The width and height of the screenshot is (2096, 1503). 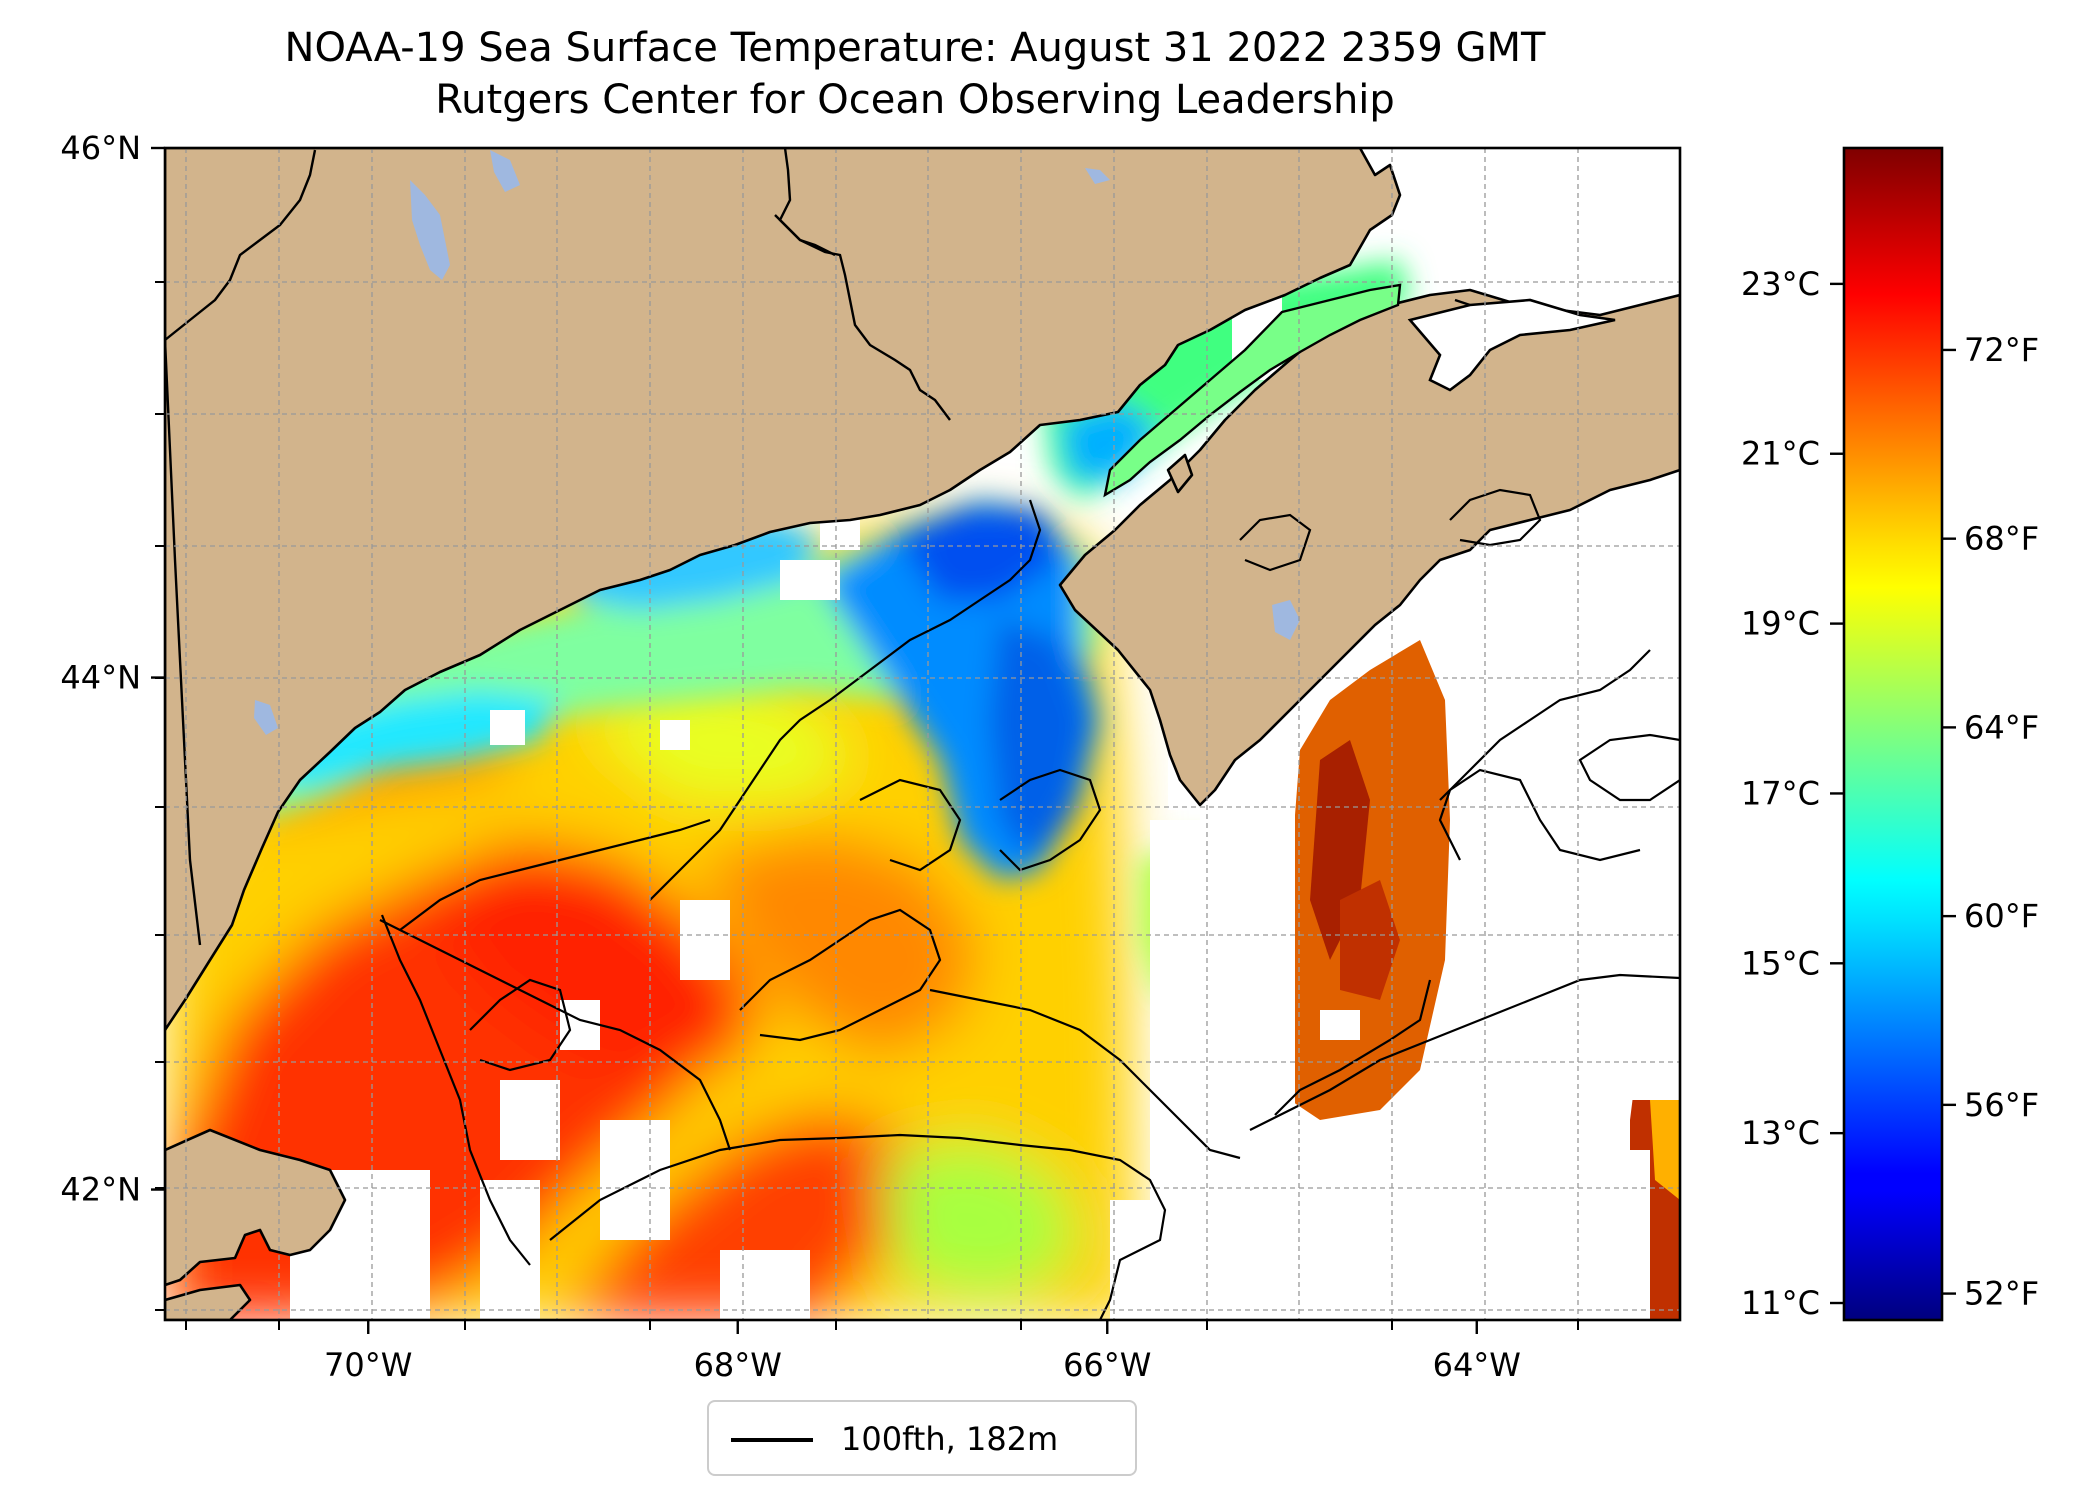 What do you see at coordinates (1990, 822) in the screenshot?
I see `colorbar-fahrenheit-axis: 52°F 56°F 60°F 64°F 68°F 72°F` at bounding box center [1990, 822].